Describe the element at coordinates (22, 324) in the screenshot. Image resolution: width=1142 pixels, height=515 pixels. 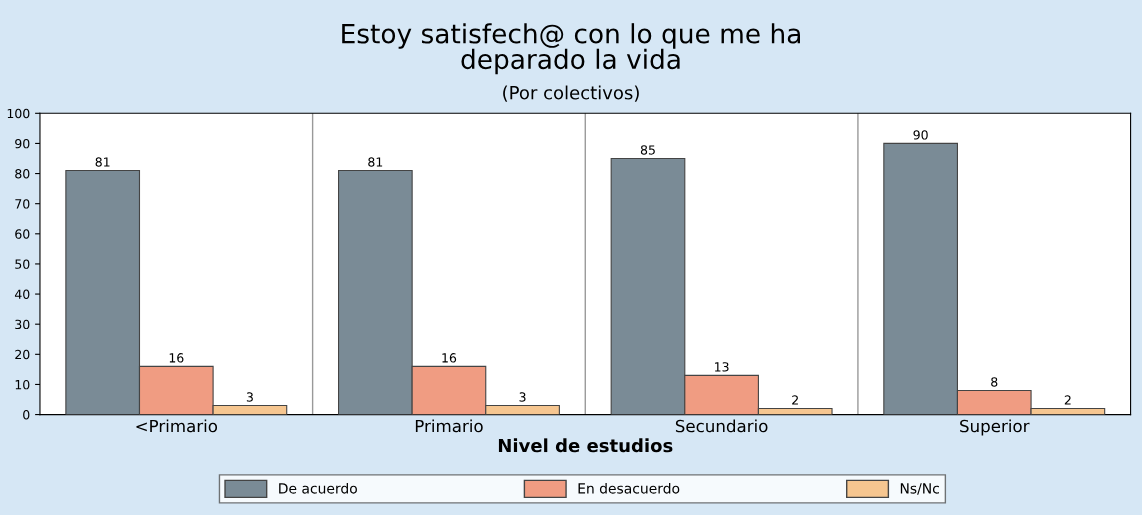
I see `y-tick-label: 30` at that location.